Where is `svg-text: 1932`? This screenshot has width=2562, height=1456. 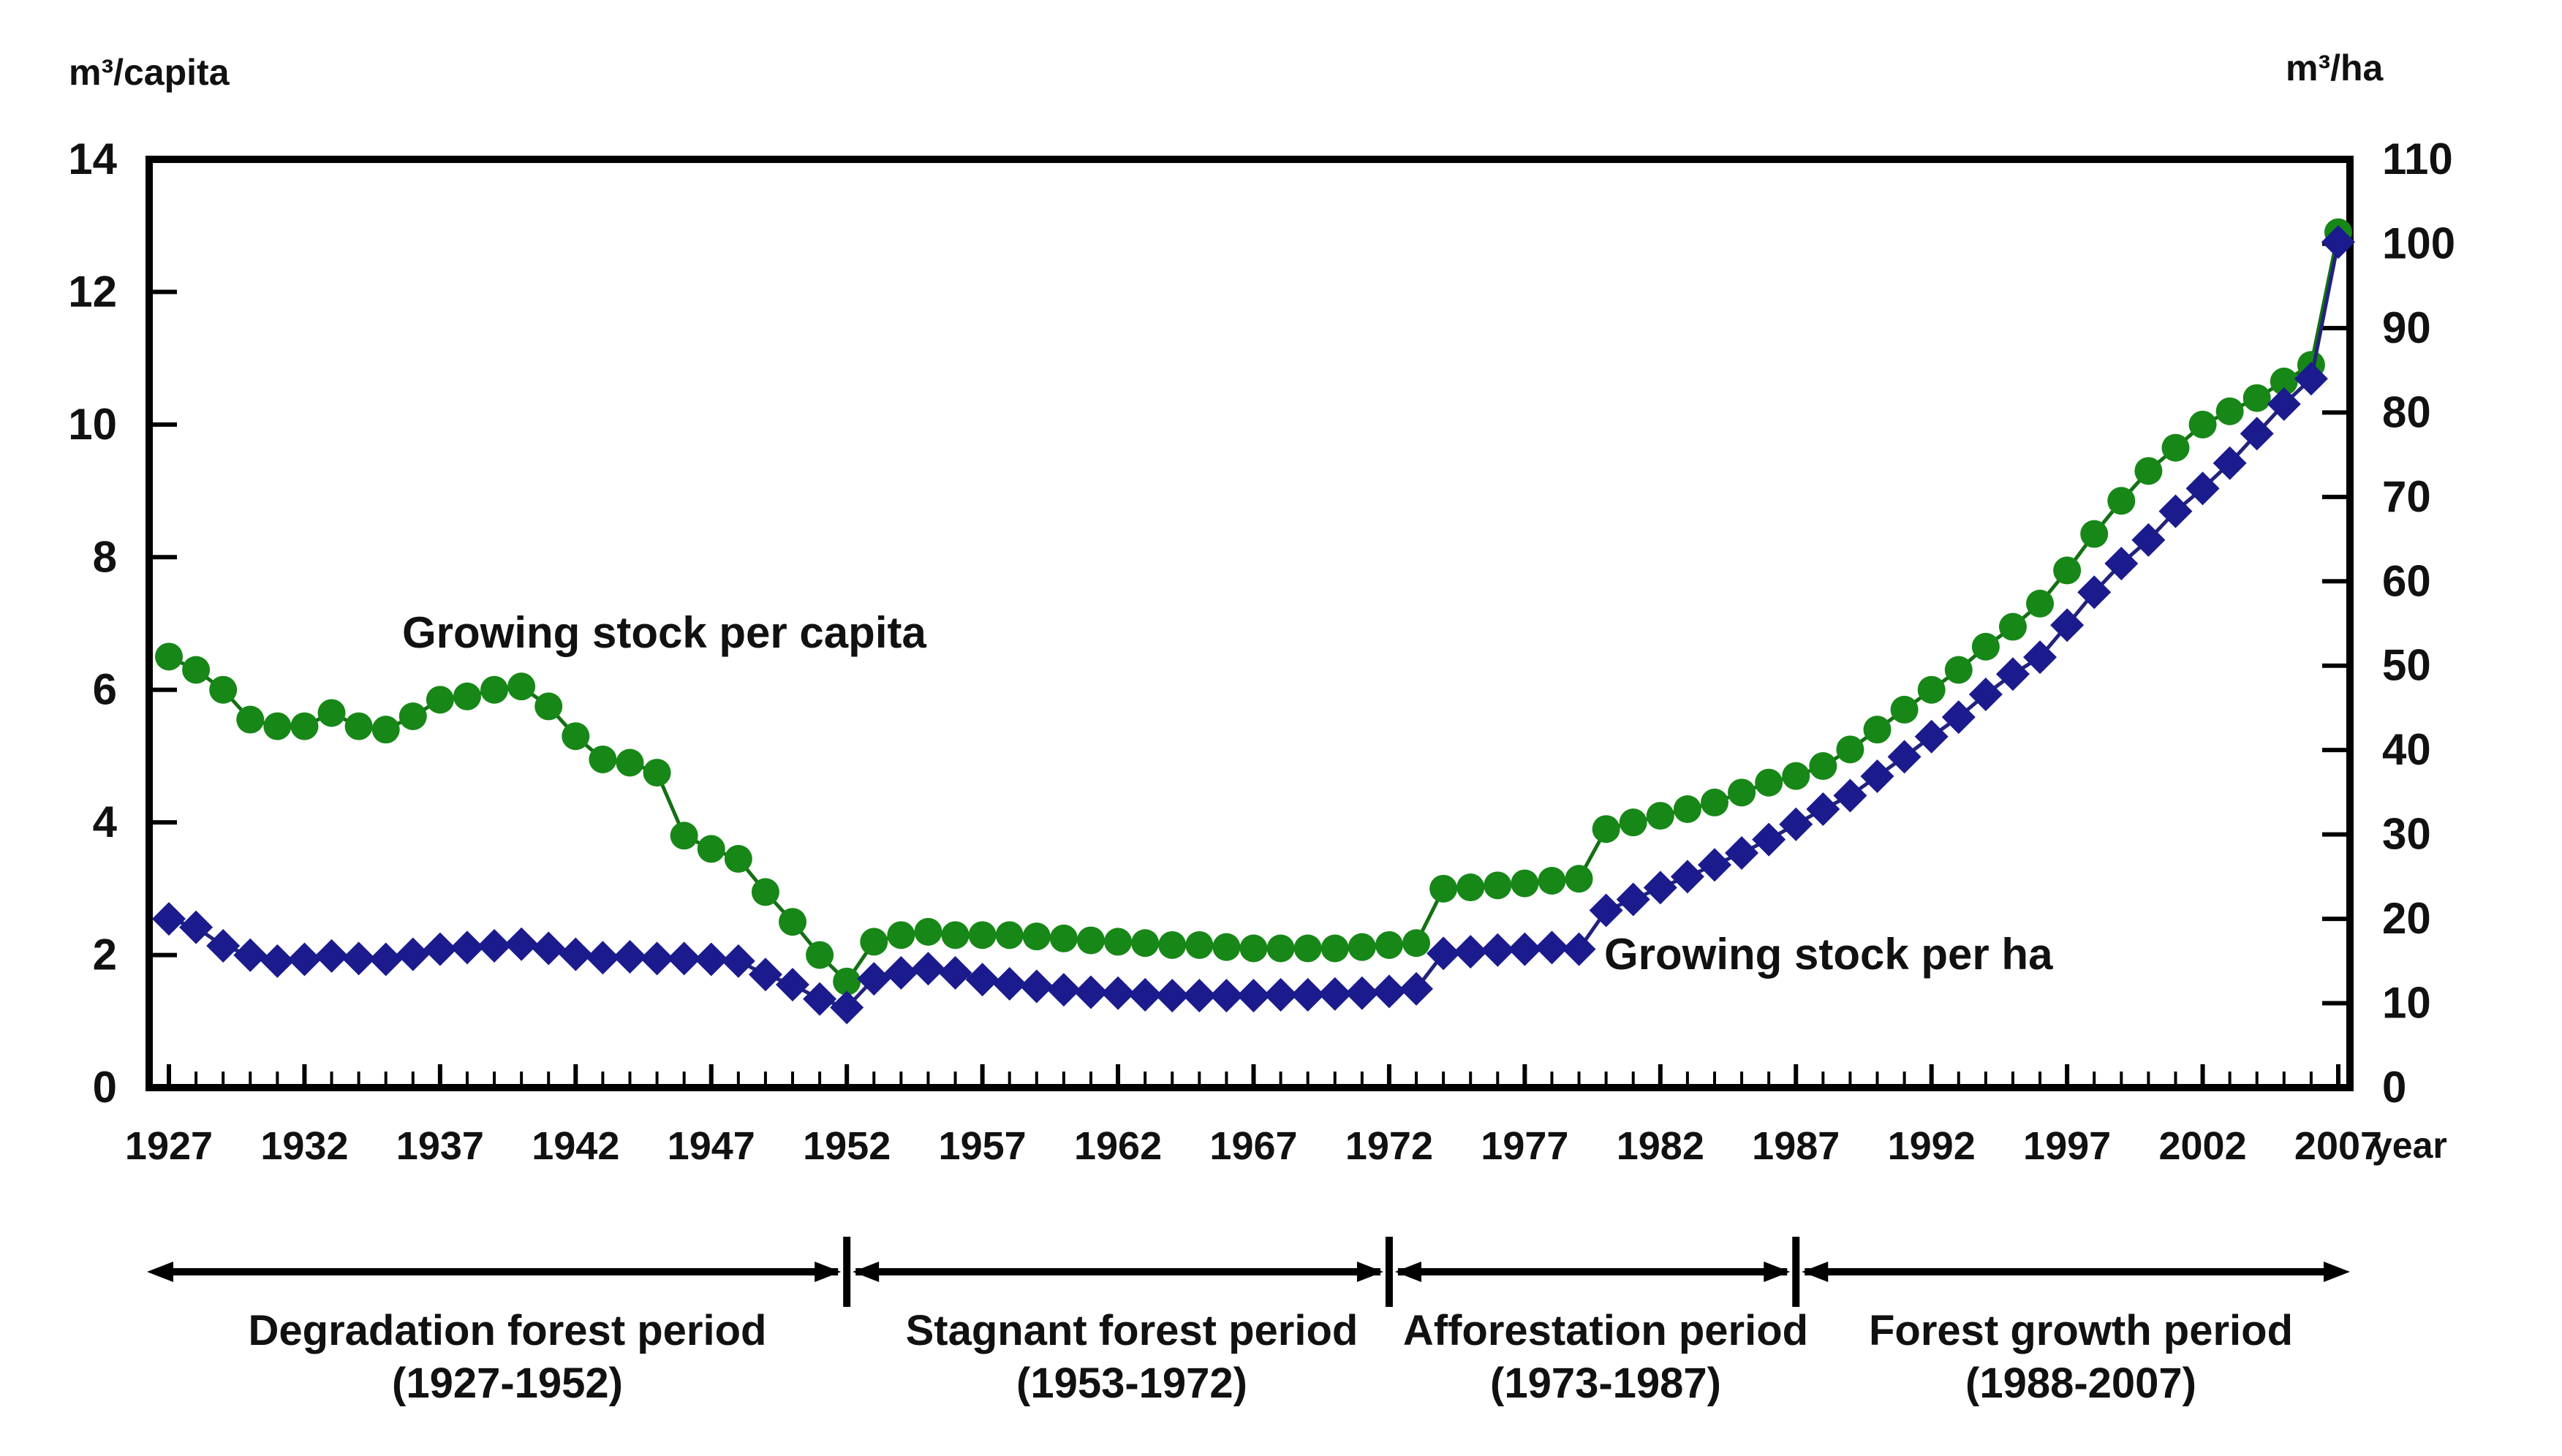
svg-text: 1932 is located at coordinates (304, 1146).